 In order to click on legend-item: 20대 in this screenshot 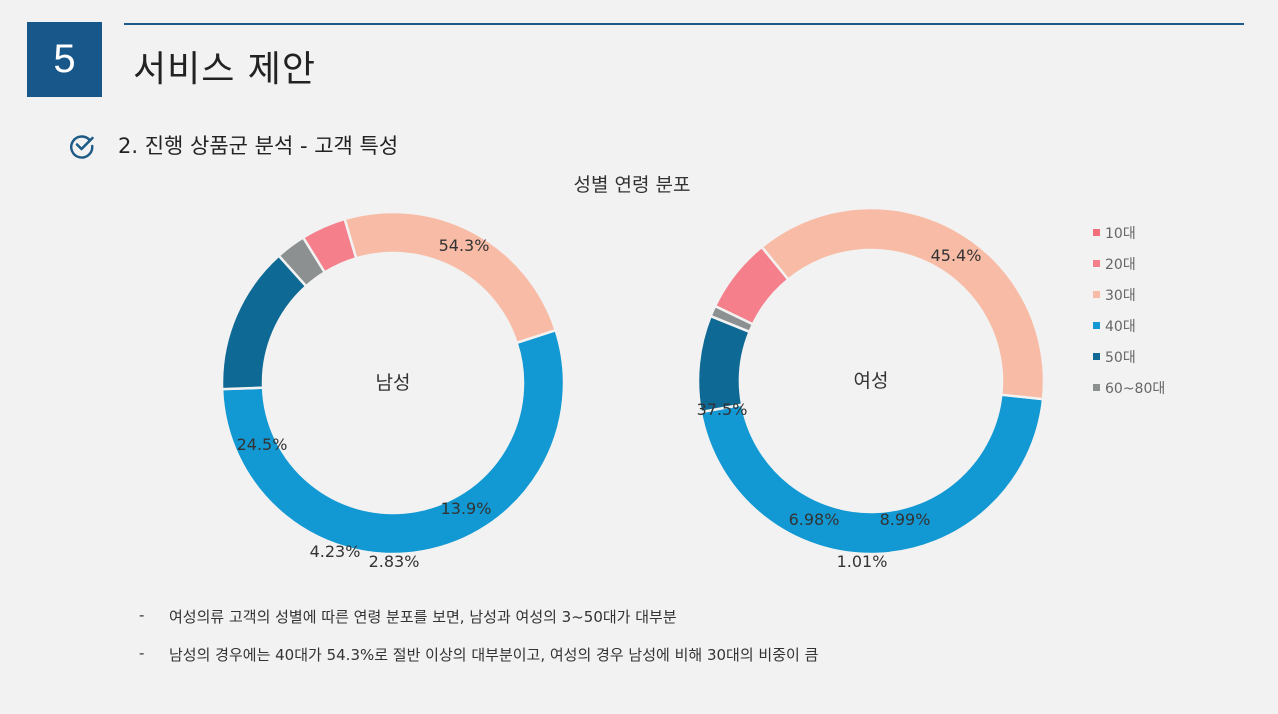, I will do `click(1129, 263)`.